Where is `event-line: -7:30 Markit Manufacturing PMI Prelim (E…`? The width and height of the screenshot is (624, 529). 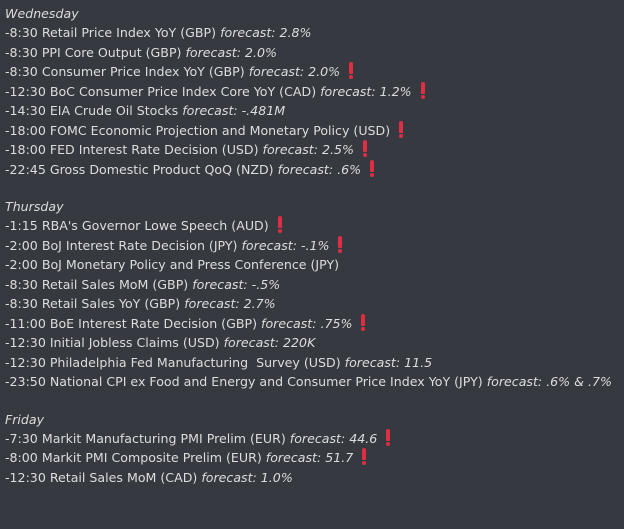
event-line: -7:30 Markit Manufacturing PMI Prelim (E… is located at coordinates (314, 438).